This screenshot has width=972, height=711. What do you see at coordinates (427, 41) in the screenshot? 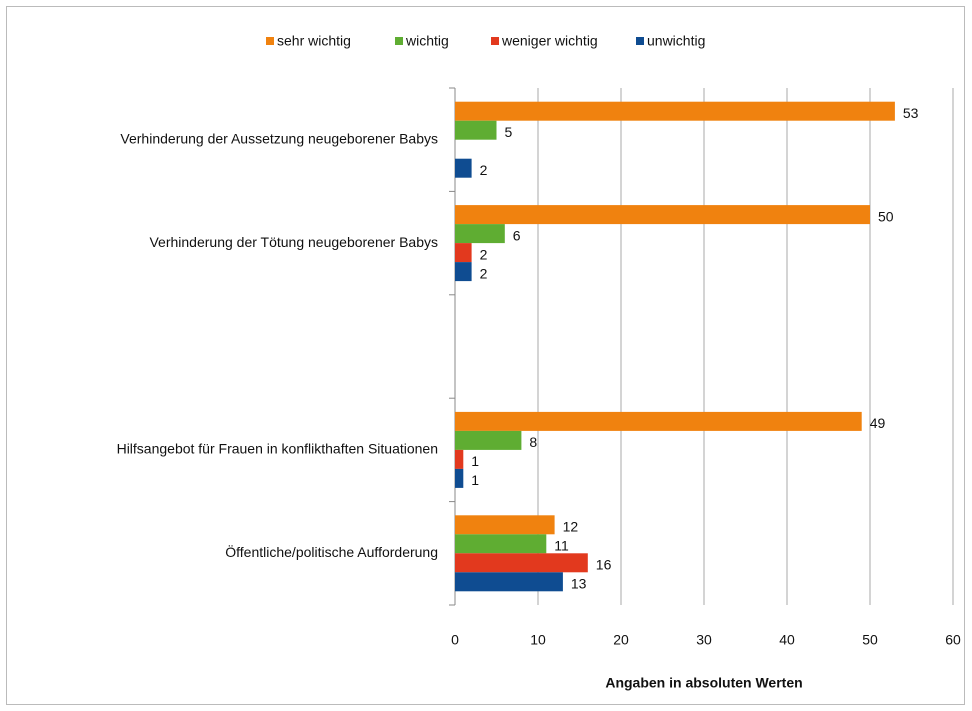
I see `legend-label: wichtig` at bounding box center [427, 41].